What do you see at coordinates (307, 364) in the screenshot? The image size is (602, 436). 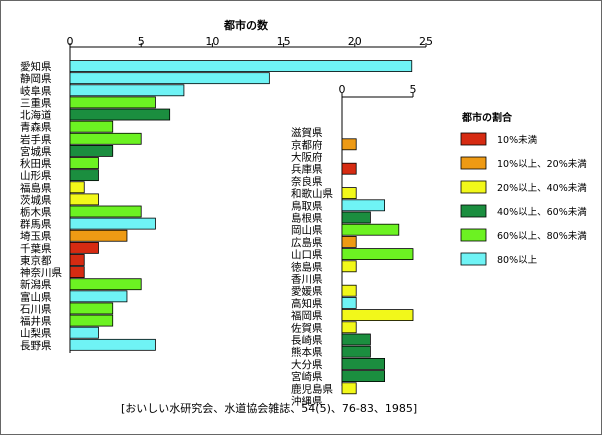 I see `category-label: 大分県` at bounding box center [307, 364].